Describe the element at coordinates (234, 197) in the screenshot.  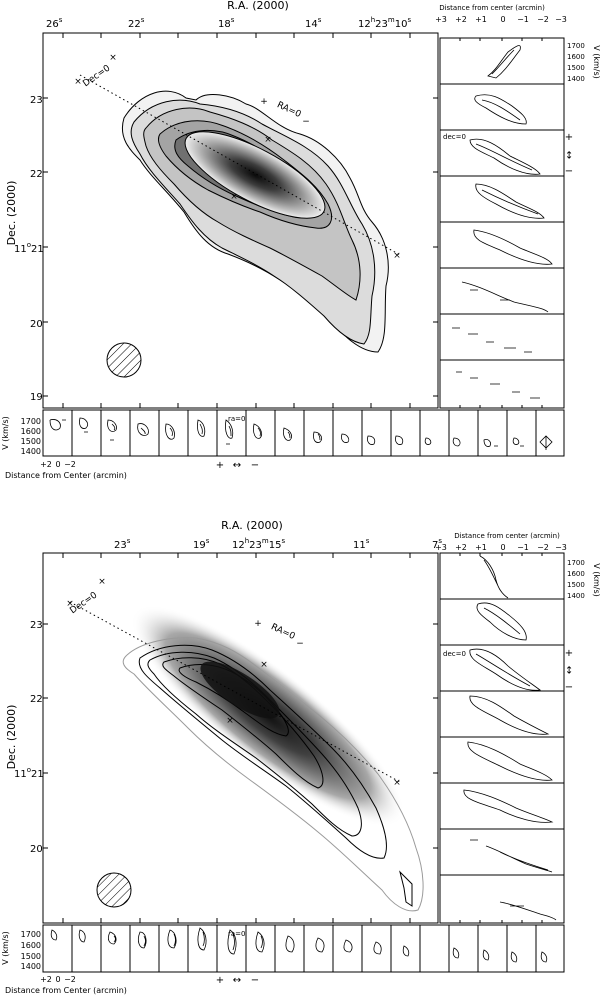
I see `top-cross-4: ×` at that location.